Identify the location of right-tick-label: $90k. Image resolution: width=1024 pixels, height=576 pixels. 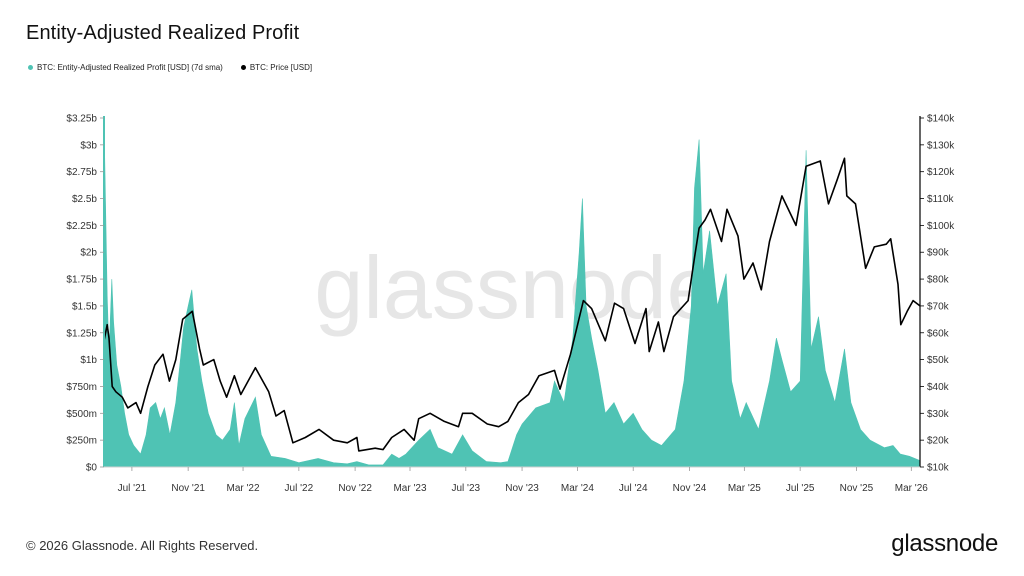
(938, 253).